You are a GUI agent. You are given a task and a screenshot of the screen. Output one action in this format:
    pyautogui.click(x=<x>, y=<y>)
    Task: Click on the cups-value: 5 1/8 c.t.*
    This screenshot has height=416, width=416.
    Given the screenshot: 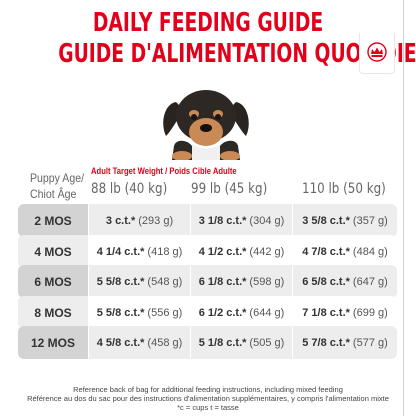 What is the action you would take?
    pyautogui.click(x=222, y=342)
    